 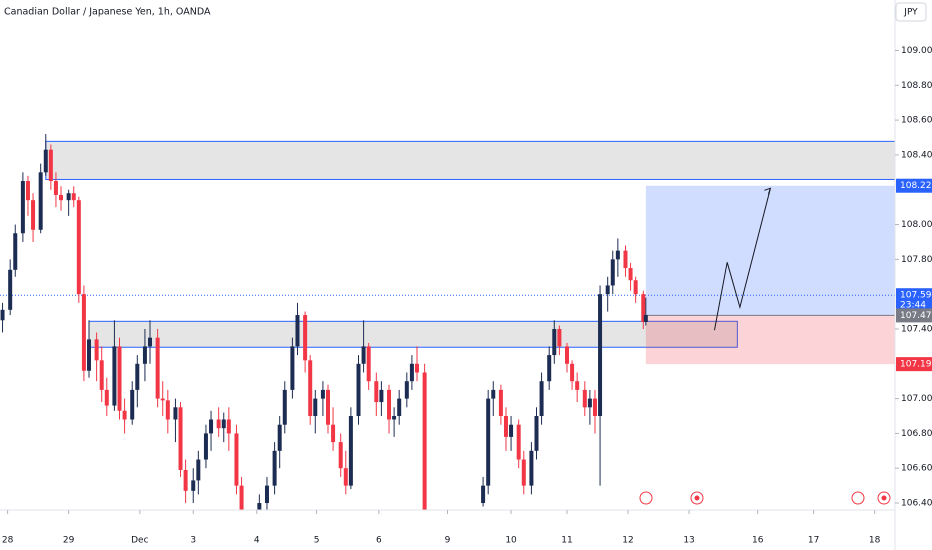 I want to click on x-tick-label: 11, so click(x=566, y=541).